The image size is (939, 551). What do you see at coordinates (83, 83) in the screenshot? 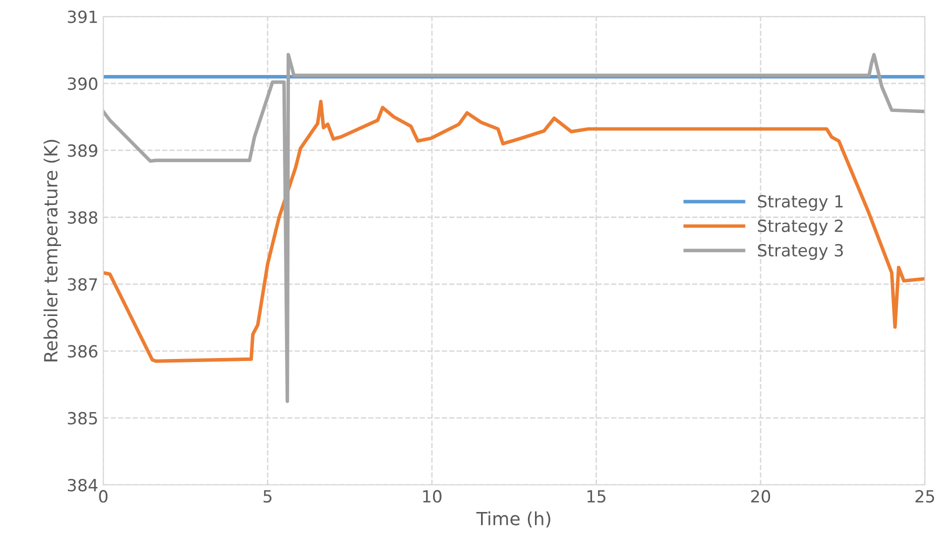
I see `y-tick-label: 390` at bounding box center [83, 83].